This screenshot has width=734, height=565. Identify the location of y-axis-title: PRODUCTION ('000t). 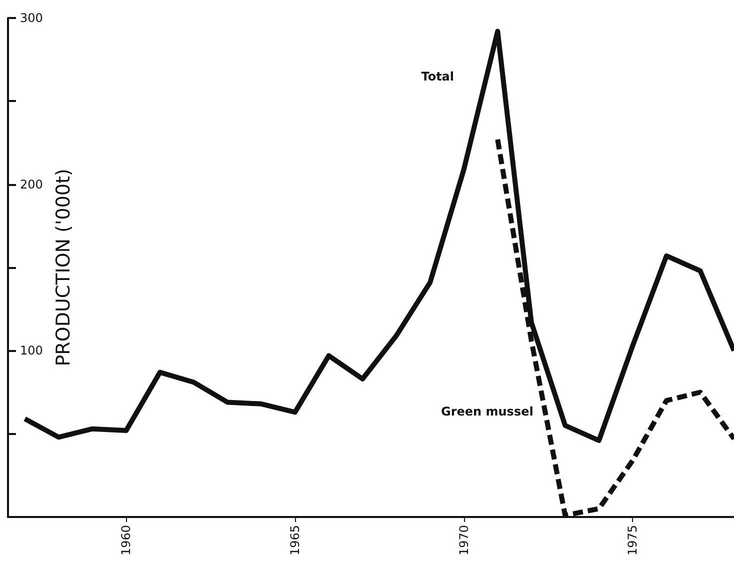
(63, 267).